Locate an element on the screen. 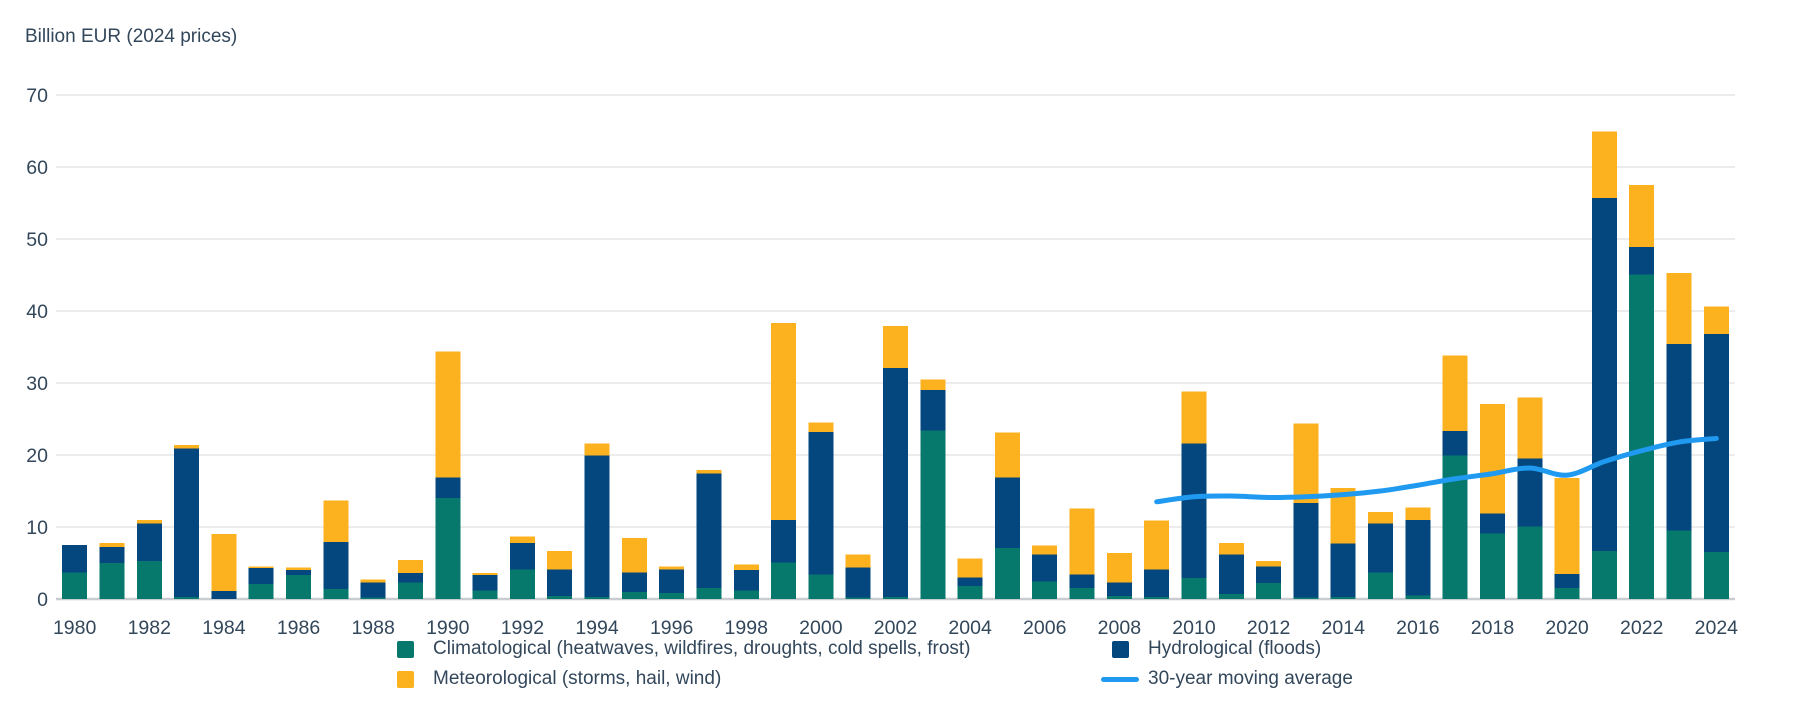  bar-1994-meteorological is located at coordinates (597, 449).